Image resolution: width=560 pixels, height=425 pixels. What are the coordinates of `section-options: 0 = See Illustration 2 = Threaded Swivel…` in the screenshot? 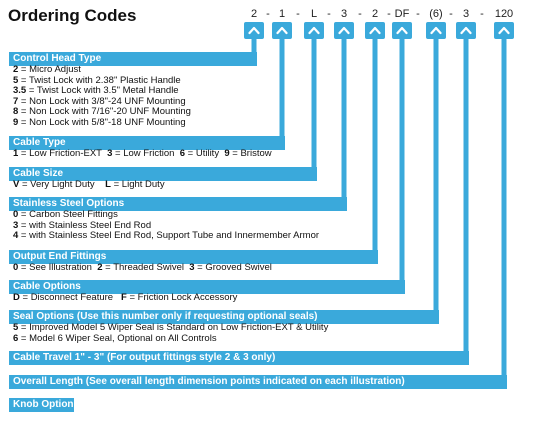 It's located at (142, 268).